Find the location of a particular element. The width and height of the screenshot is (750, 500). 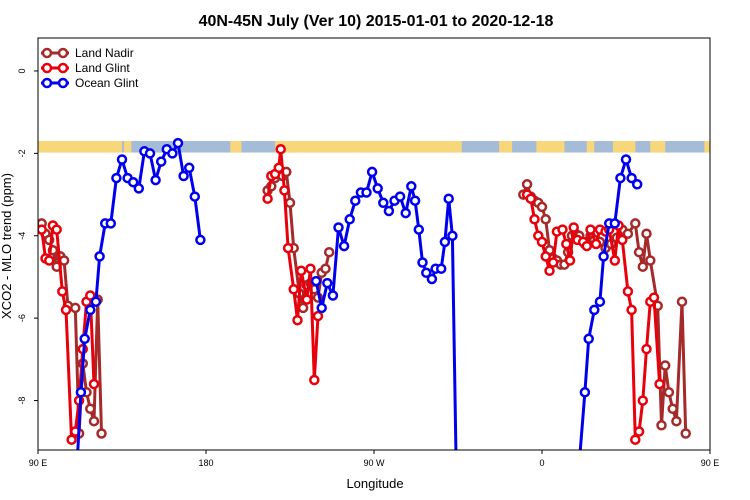

legend-label: Land Glint is located at coordinates (102, 68).